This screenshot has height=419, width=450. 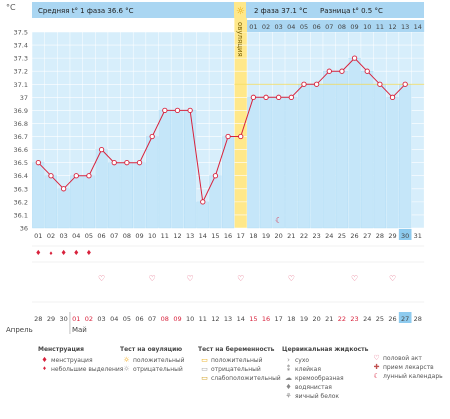 What do you see at coordinates (392, 27) in the screenshot?
I see `post-ovulation-day-label: 12` at bounding box center [392, 27].